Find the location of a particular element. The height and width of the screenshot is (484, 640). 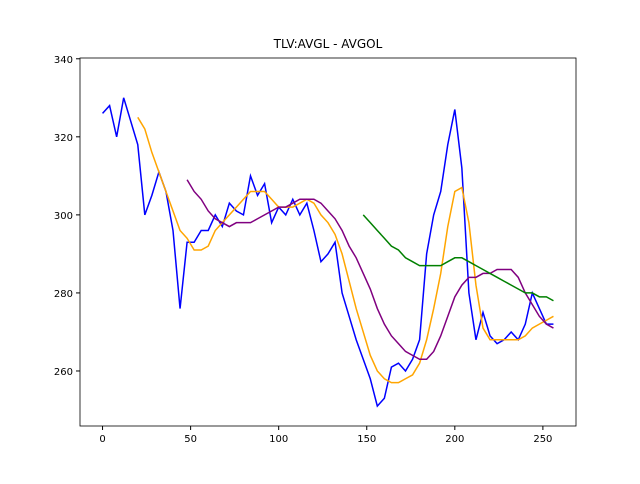

x-tick-label: 0 is located at coordinates (102, 439).